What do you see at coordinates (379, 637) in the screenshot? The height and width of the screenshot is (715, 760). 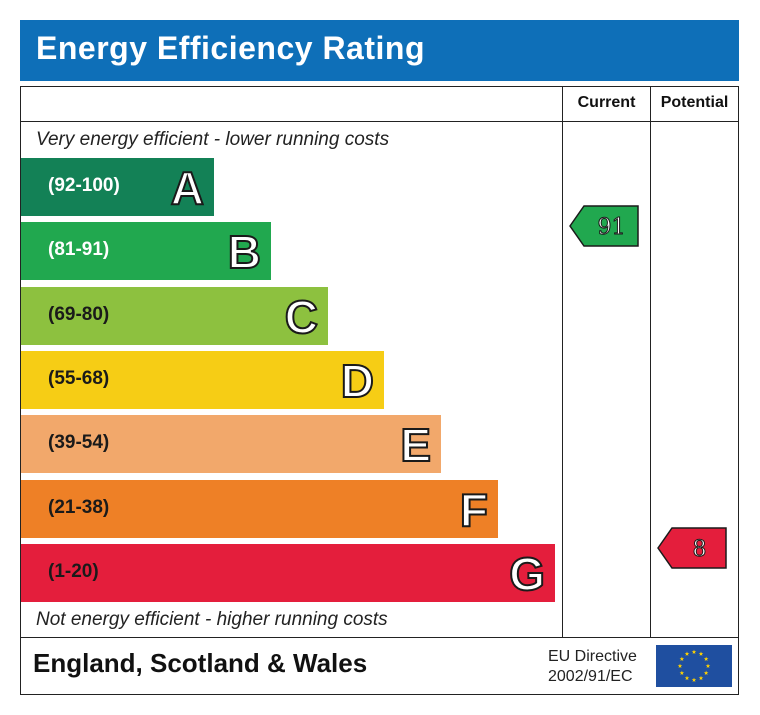 I see `footer-divider` at bounding box center [379, 637].